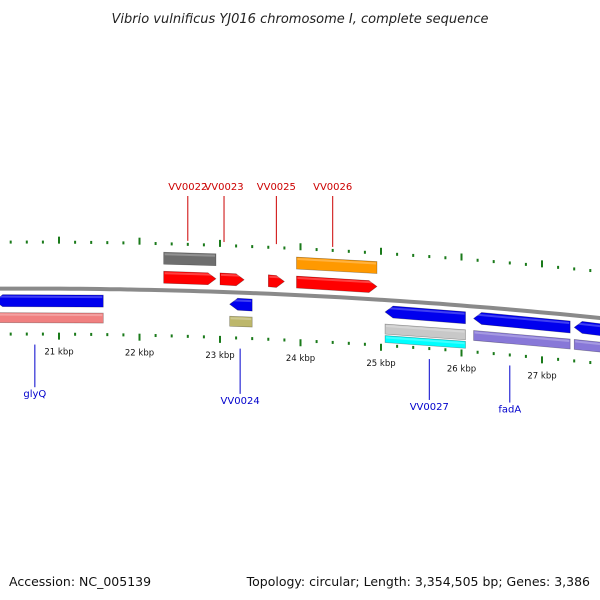 This screenshot has width=600, height=600. Describe the element at coordinates (187, 187) in the screenshot. I see `gene-label-top: VV0022` at that location.